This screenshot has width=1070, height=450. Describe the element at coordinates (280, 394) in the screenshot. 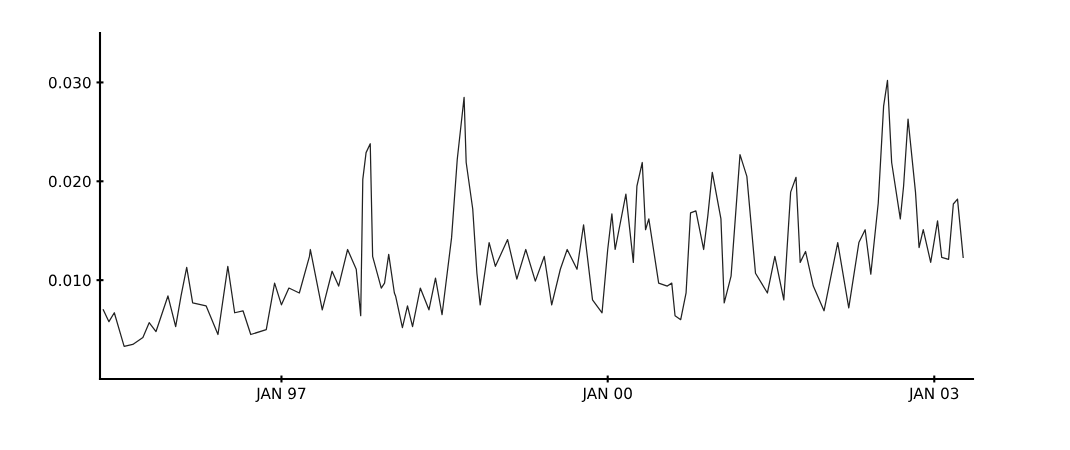

I see `x-tick-label: JAN 97` at that location.